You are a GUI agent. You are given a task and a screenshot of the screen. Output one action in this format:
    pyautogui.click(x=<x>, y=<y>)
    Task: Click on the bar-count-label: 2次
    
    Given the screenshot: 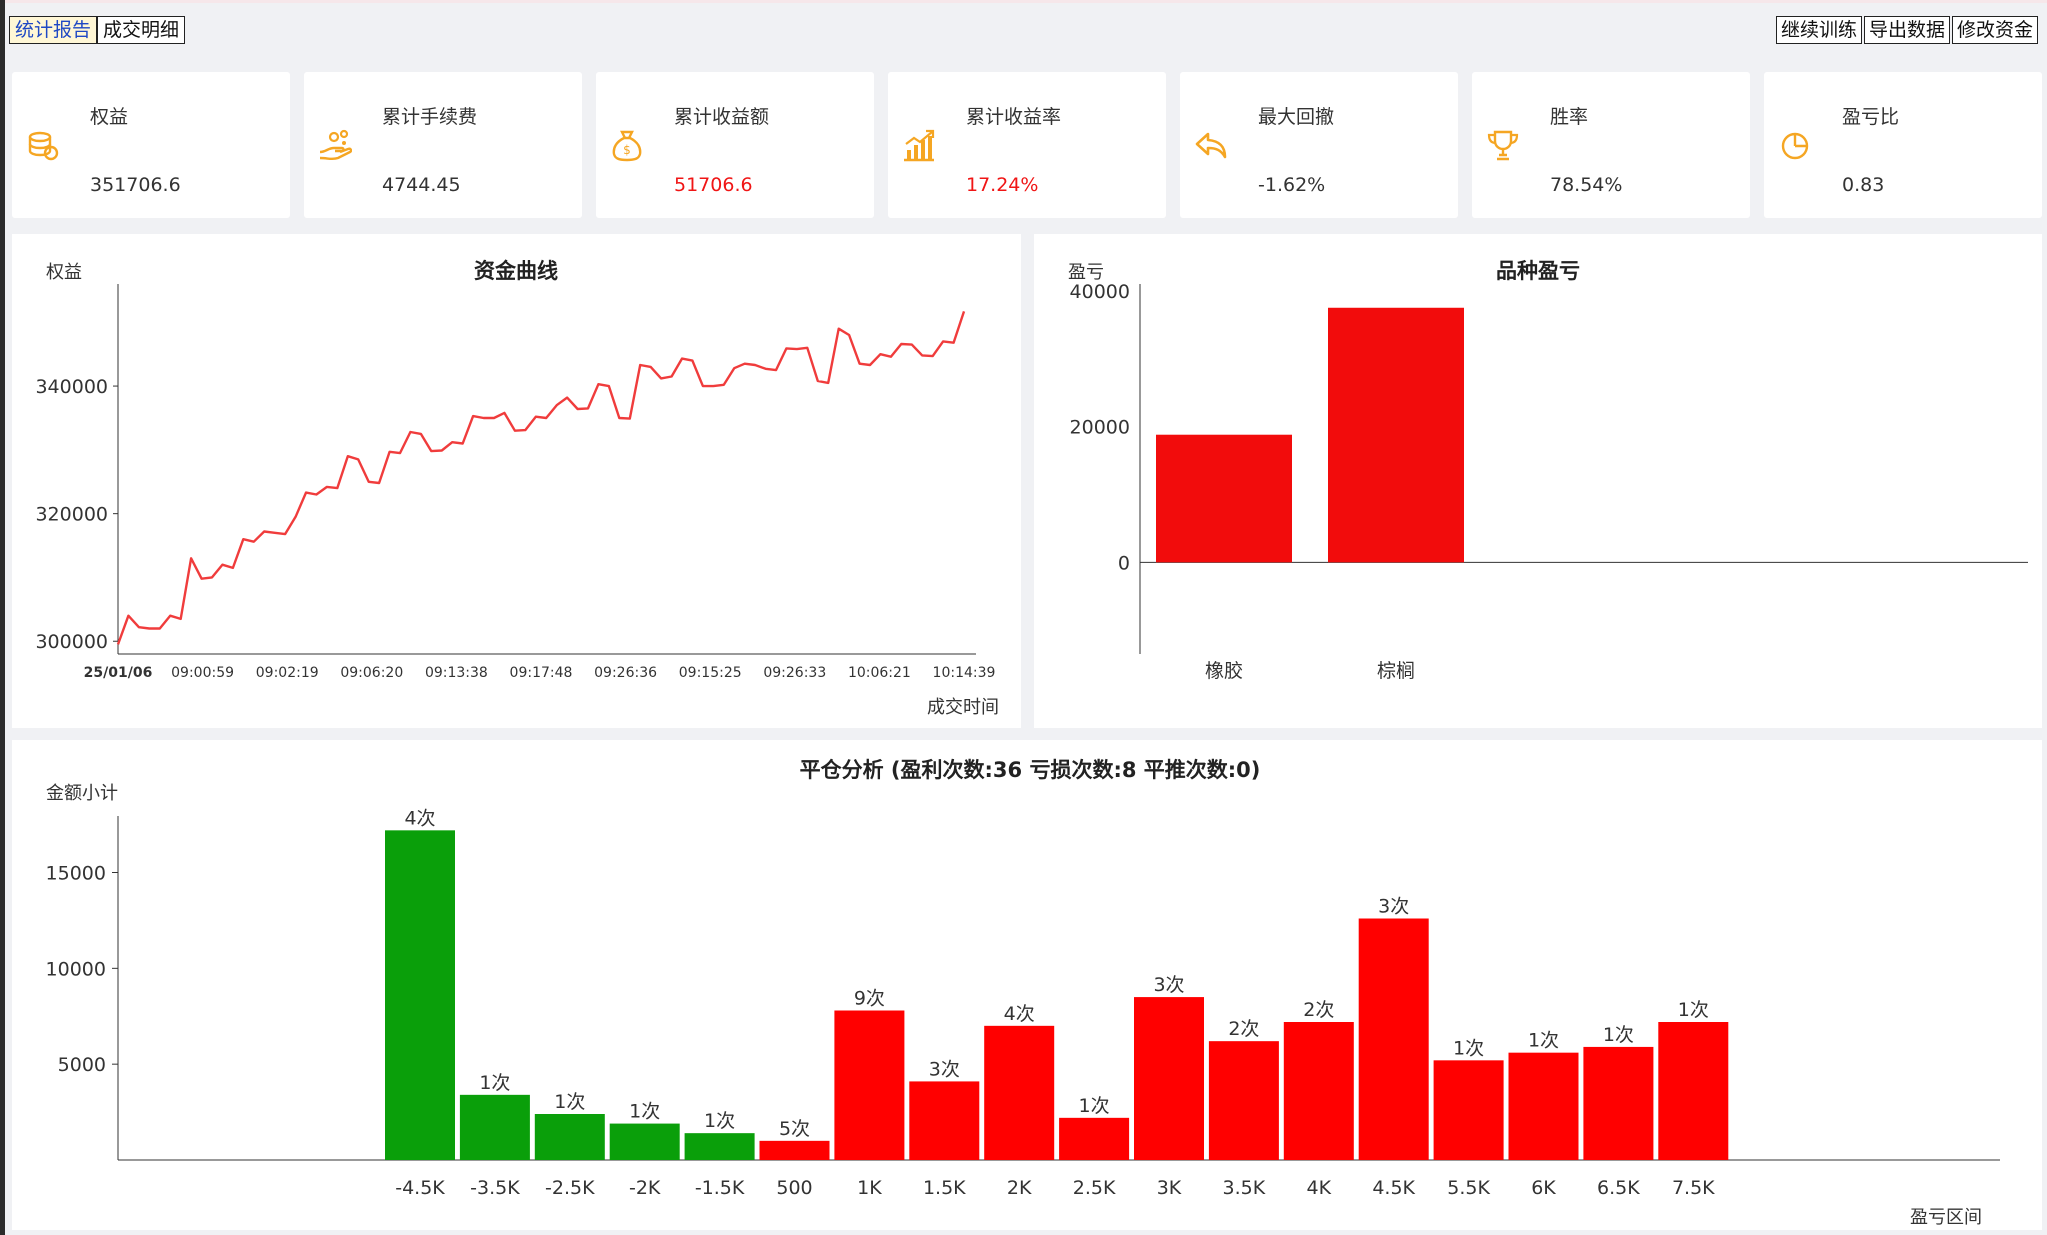 What is the action you would take?
    pyautogui.click(x=1318, y=1010)
    